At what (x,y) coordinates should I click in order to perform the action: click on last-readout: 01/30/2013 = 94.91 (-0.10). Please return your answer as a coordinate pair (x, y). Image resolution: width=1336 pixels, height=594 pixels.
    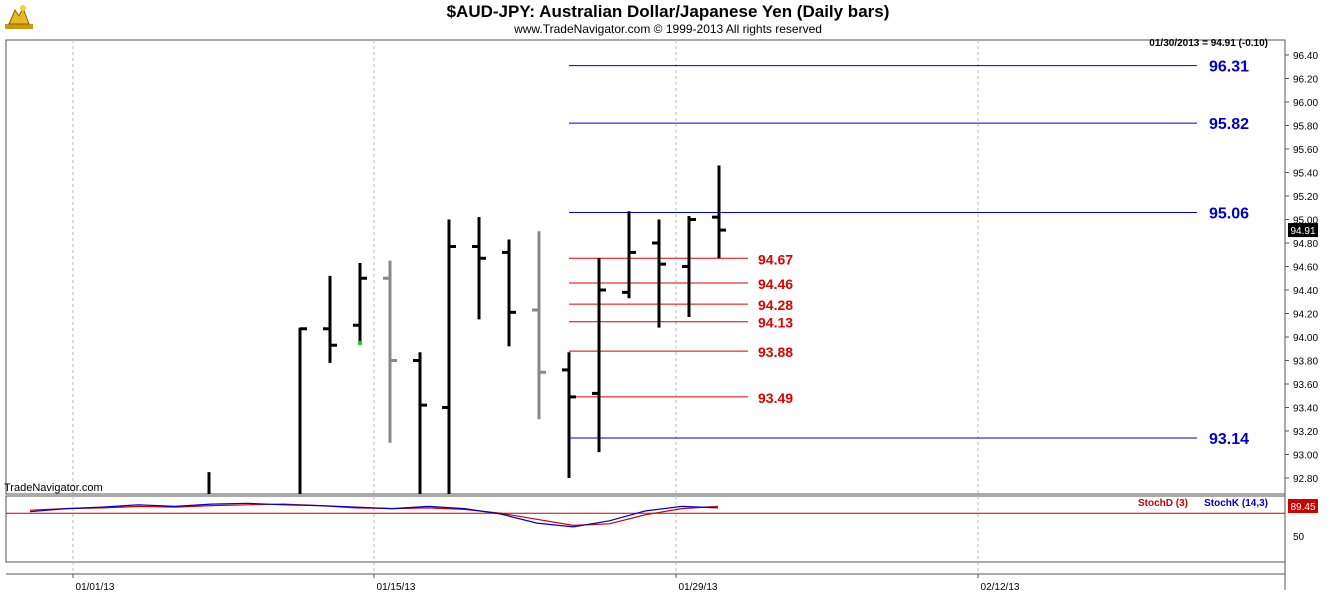
    Looking at the image, I should click on (1208, 43).